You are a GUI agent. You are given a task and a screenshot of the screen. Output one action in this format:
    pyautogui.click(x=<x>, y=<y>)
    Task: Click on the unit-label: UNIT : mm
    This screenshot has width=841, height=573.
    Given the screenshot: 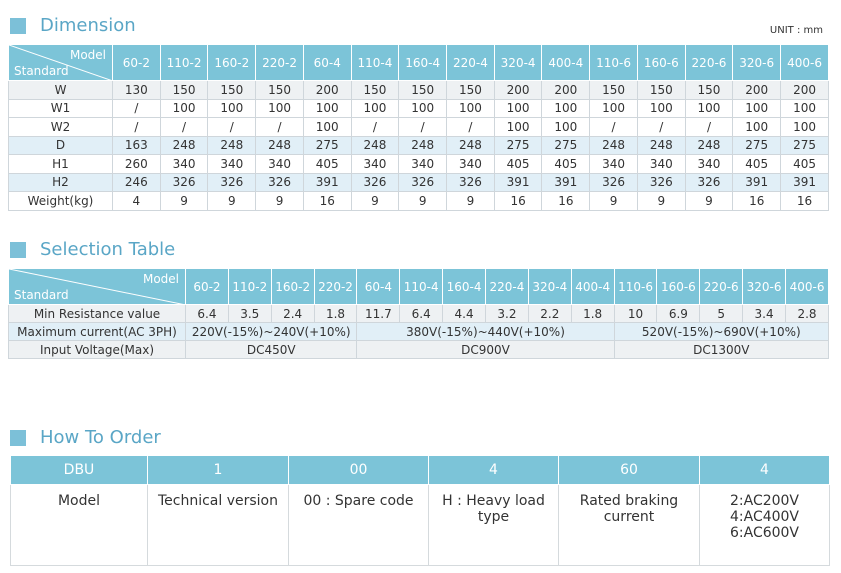 What is the action you would take?
    pyautogui.click(x=796, y=30)
    